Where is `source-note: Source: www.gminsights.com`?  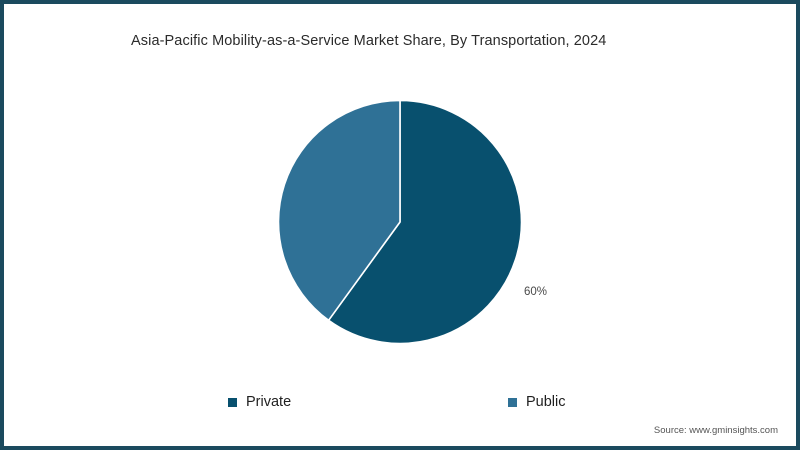
source-note: Source: www.gminsights.com is located at coordinates (715, 430).